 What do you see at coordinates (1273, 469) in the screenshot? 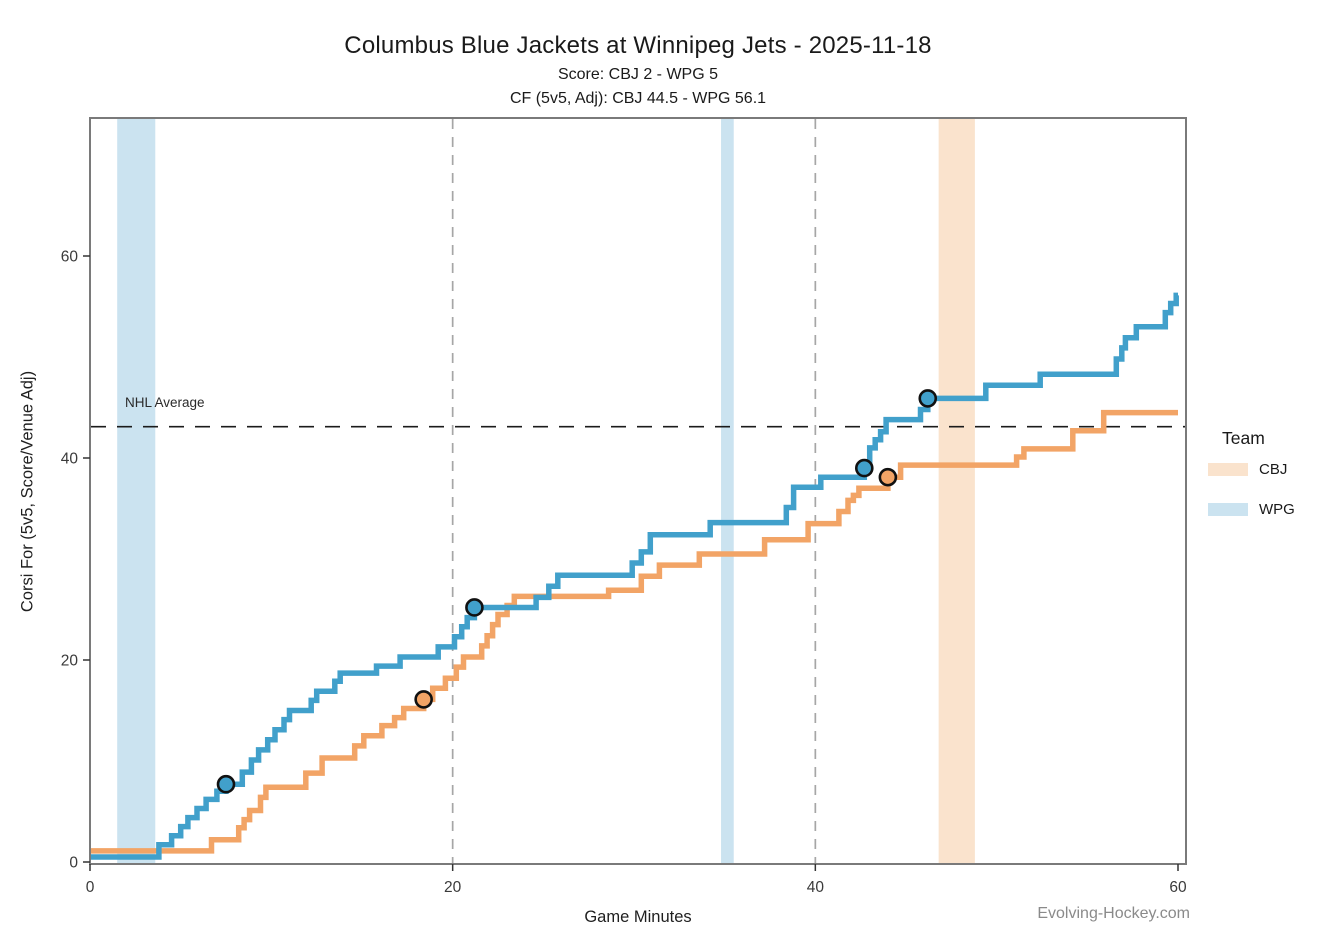
I see `legend-label-cbj: CBJ` at bounding box center [1273, 469].